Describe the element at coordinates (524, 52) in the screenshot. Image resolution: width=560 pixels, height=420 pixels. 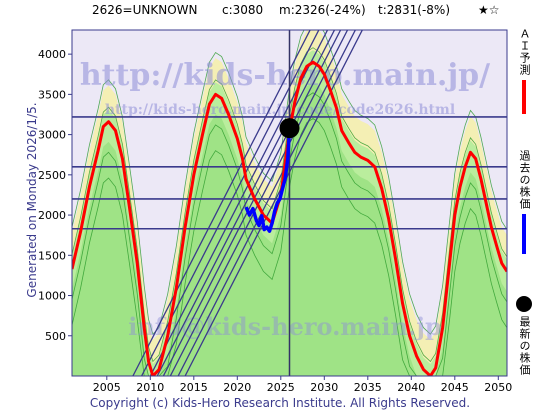
I see `legend-ai-forecast-label: ＡＩ予測` at that location.